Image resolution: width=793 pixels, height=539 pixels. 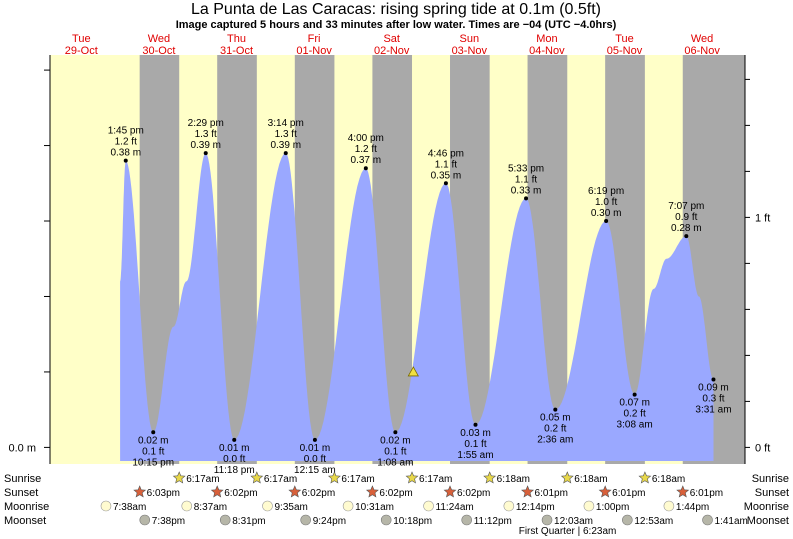 What do you see at coordinates (606, 202) in the screenshot?
I see `high-tide-feet: 1.0 ft` at bounding box center [606, 202].